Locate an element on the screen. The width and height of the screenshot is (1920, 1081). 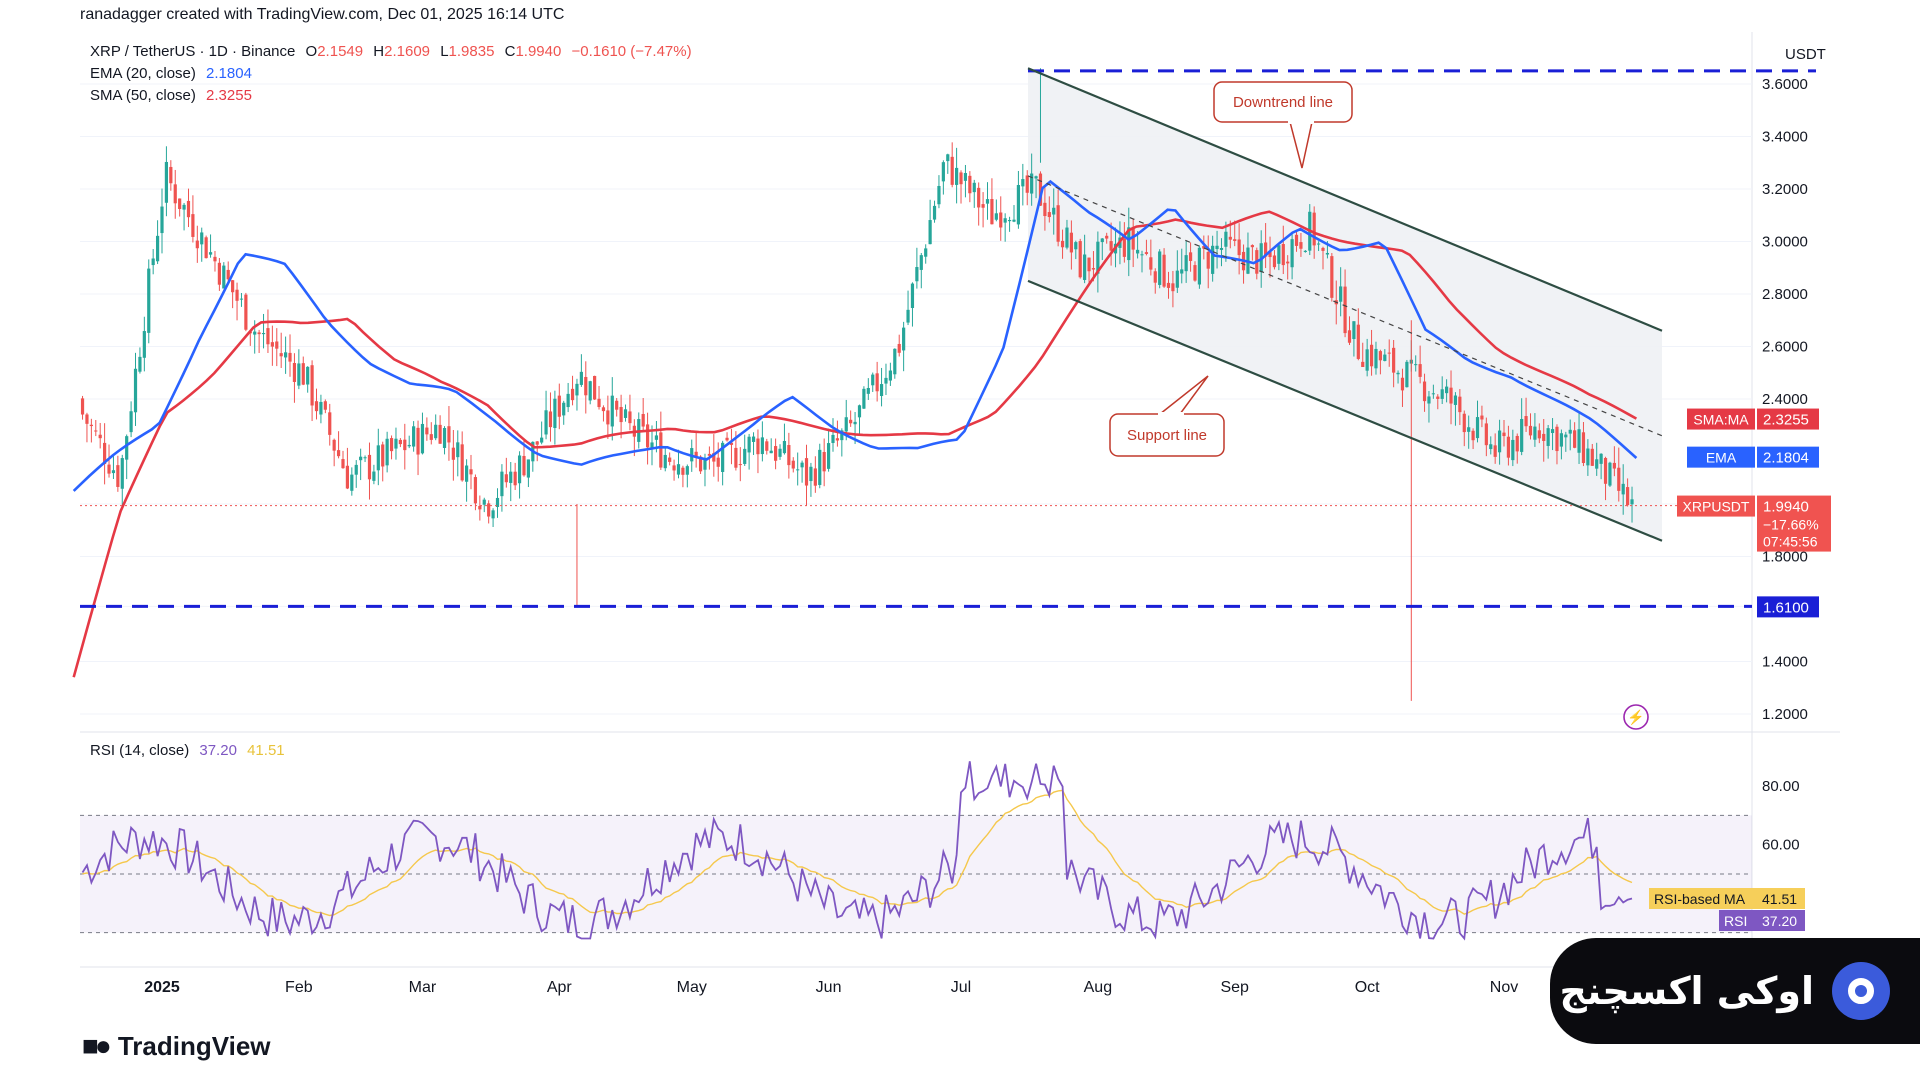
high-label: H is located at coordinates (379, 51).